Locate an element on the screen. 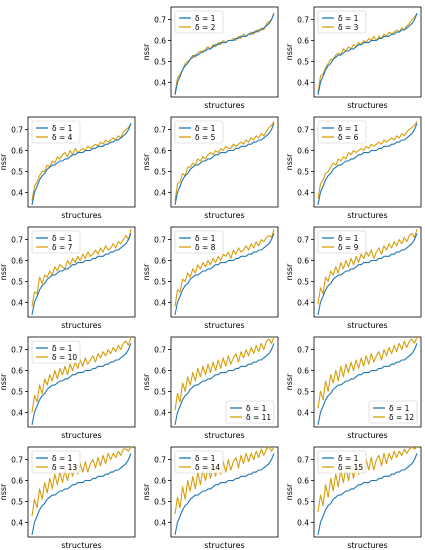 The height and width of the screenshot is (550, 425). legend-label: δ = 15 is located at coordinates (350, 467).